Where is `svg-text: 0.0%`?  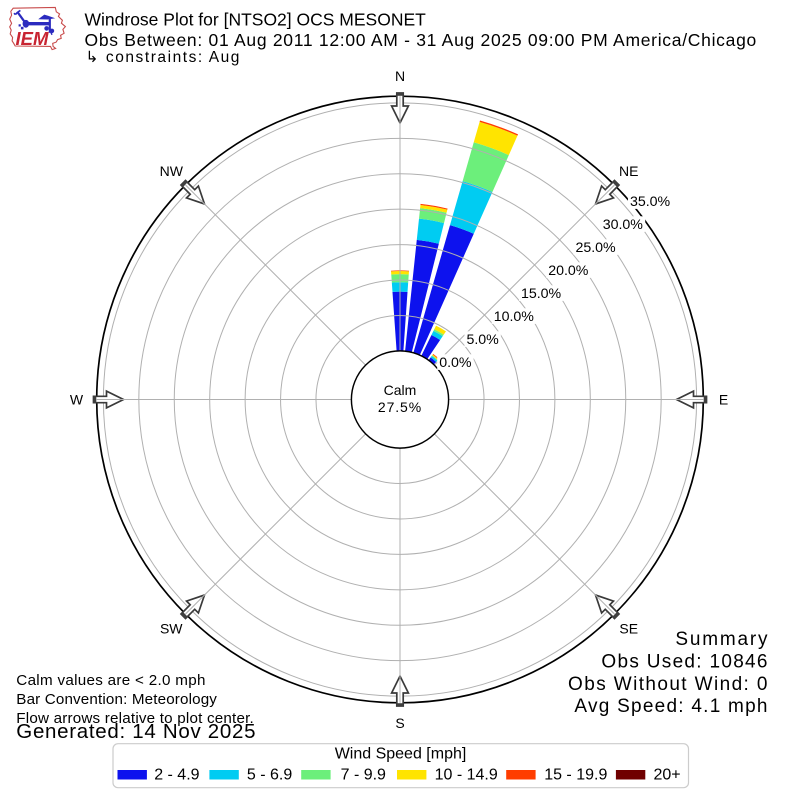
svg-text: 0.0% is located at coordinates (455, 363).